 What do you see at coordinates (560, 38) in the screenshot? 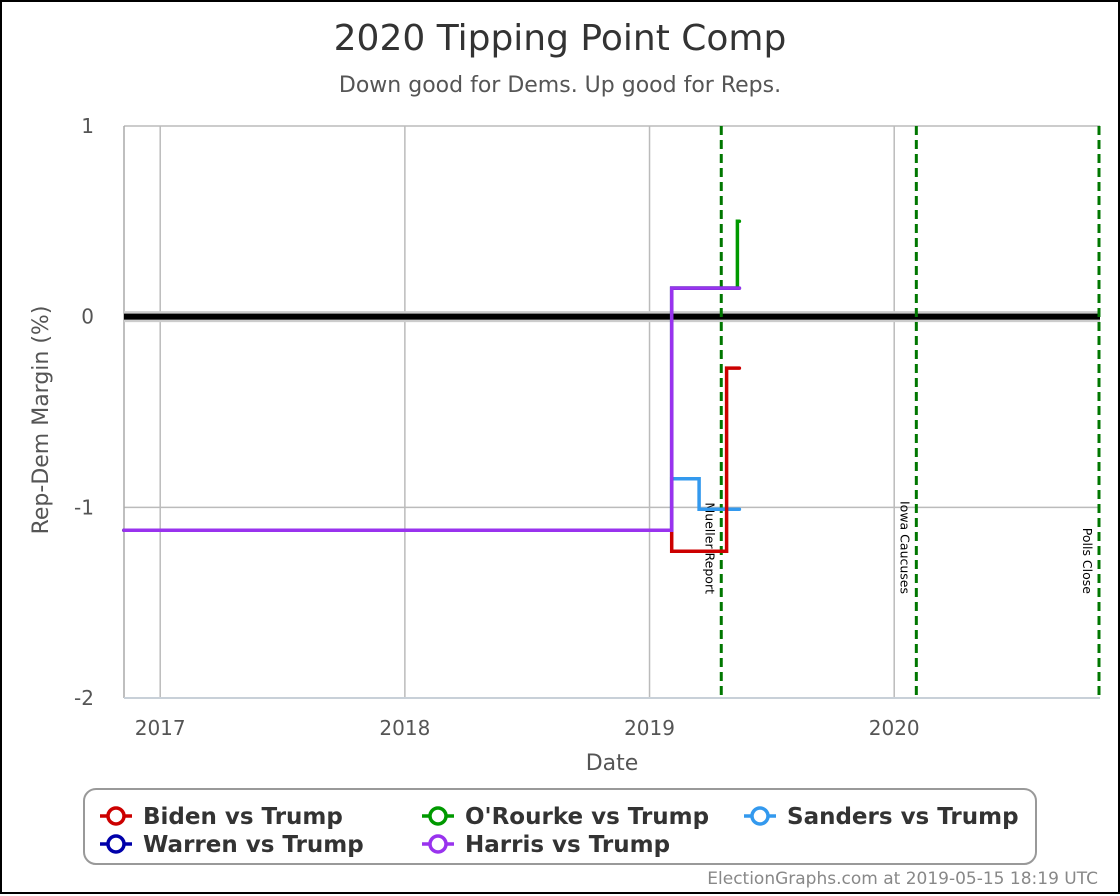
I see `chart-title: 2020 Tipping Point Comp` at bounding box center [560, 38].